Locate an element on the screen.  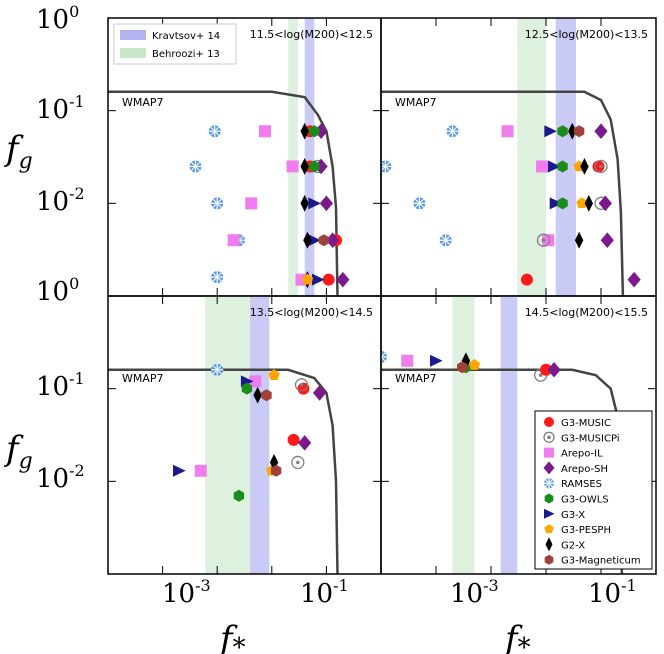
legend-label: G3-MUSICPi is located at coordinates (590, 438).